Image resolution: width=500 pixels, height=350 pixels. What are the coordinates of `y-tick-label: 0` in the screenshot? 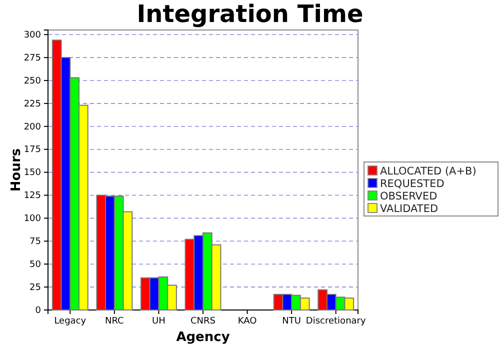 It's located at (38, 311).